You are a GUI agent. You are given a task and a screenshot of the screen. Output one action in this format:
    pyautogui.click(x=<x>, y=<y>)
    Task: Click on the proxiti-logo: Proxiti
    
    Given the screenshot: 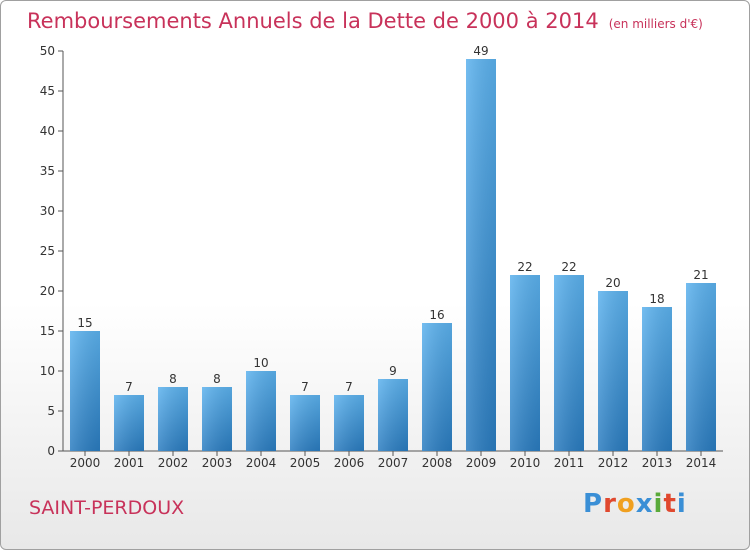 What is the action you would take?
    pyautogui.click(x=635, y=504)
    